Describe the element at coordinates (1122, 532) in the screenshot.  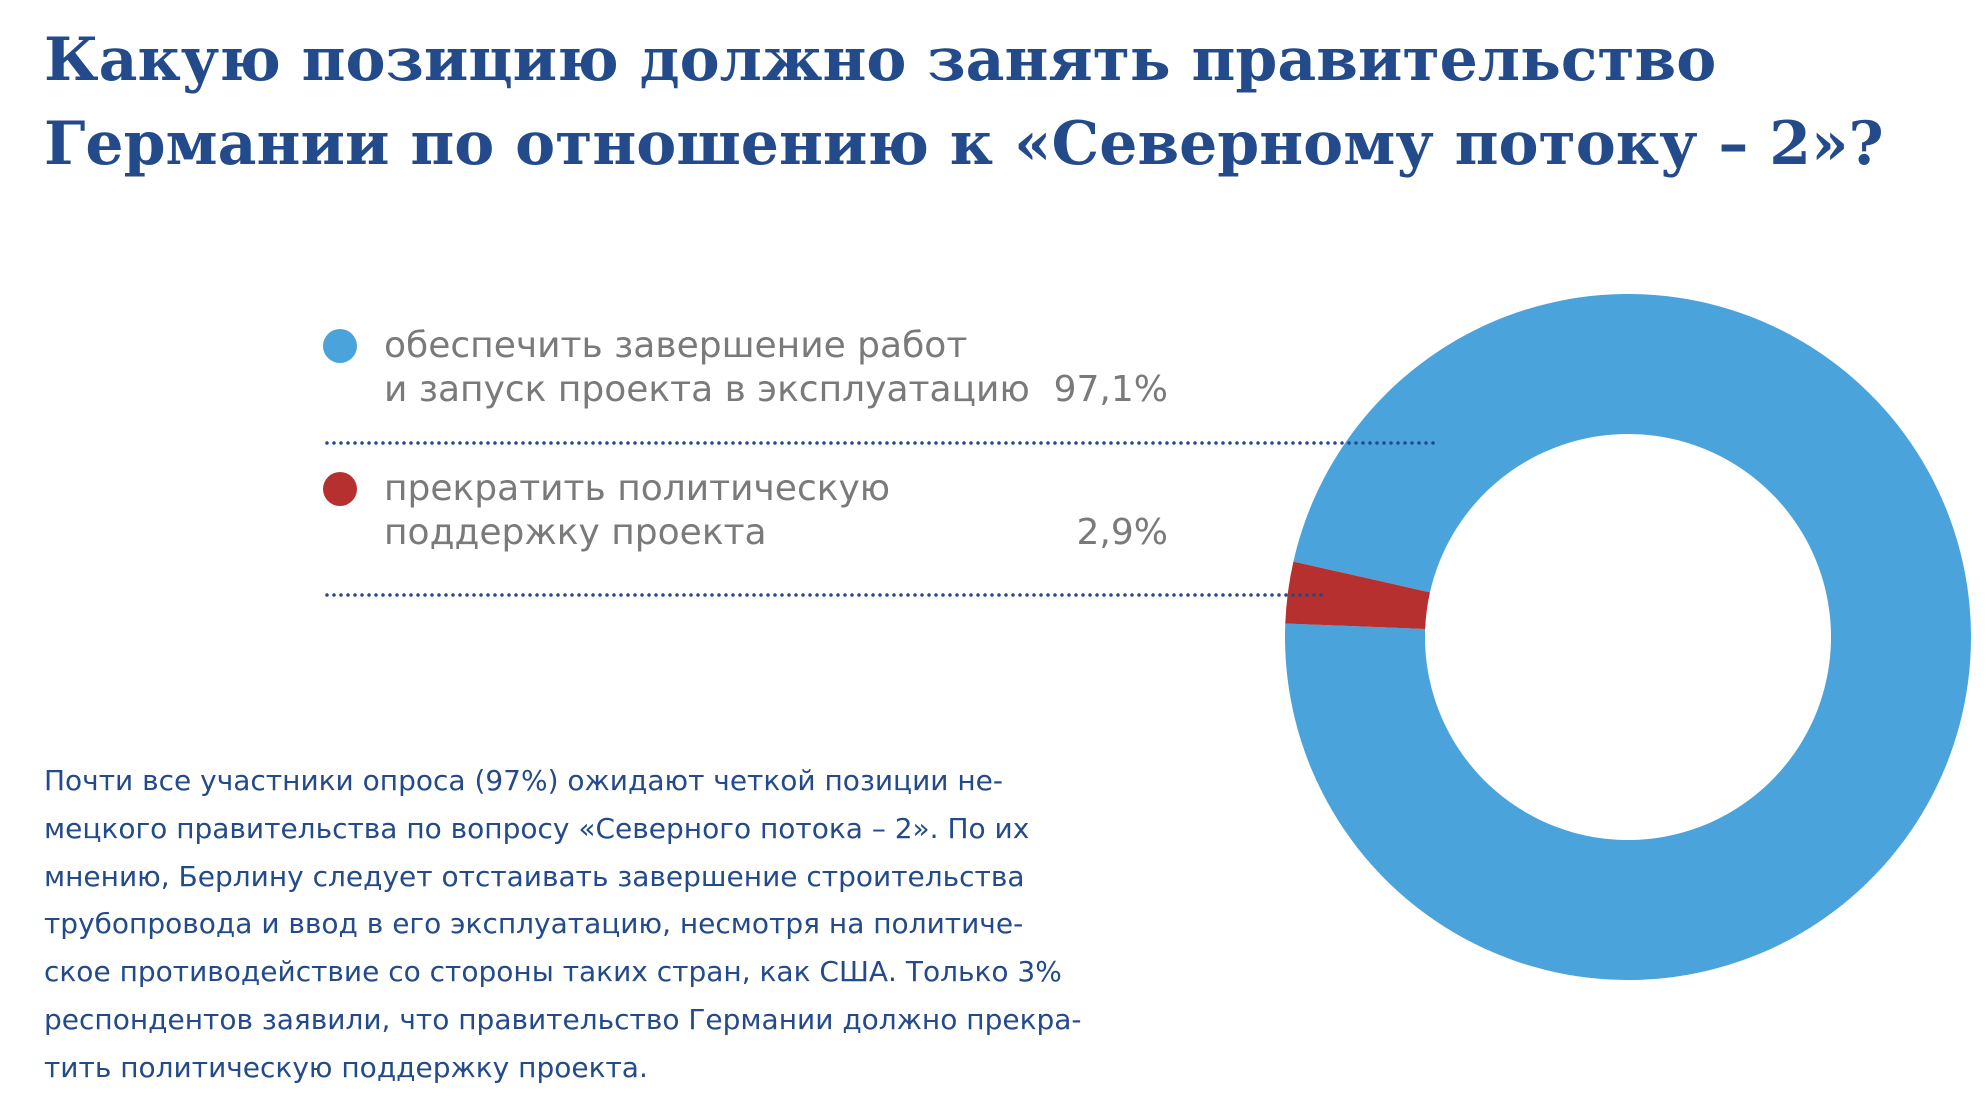
I see `value-label: 2,9%` at that location.